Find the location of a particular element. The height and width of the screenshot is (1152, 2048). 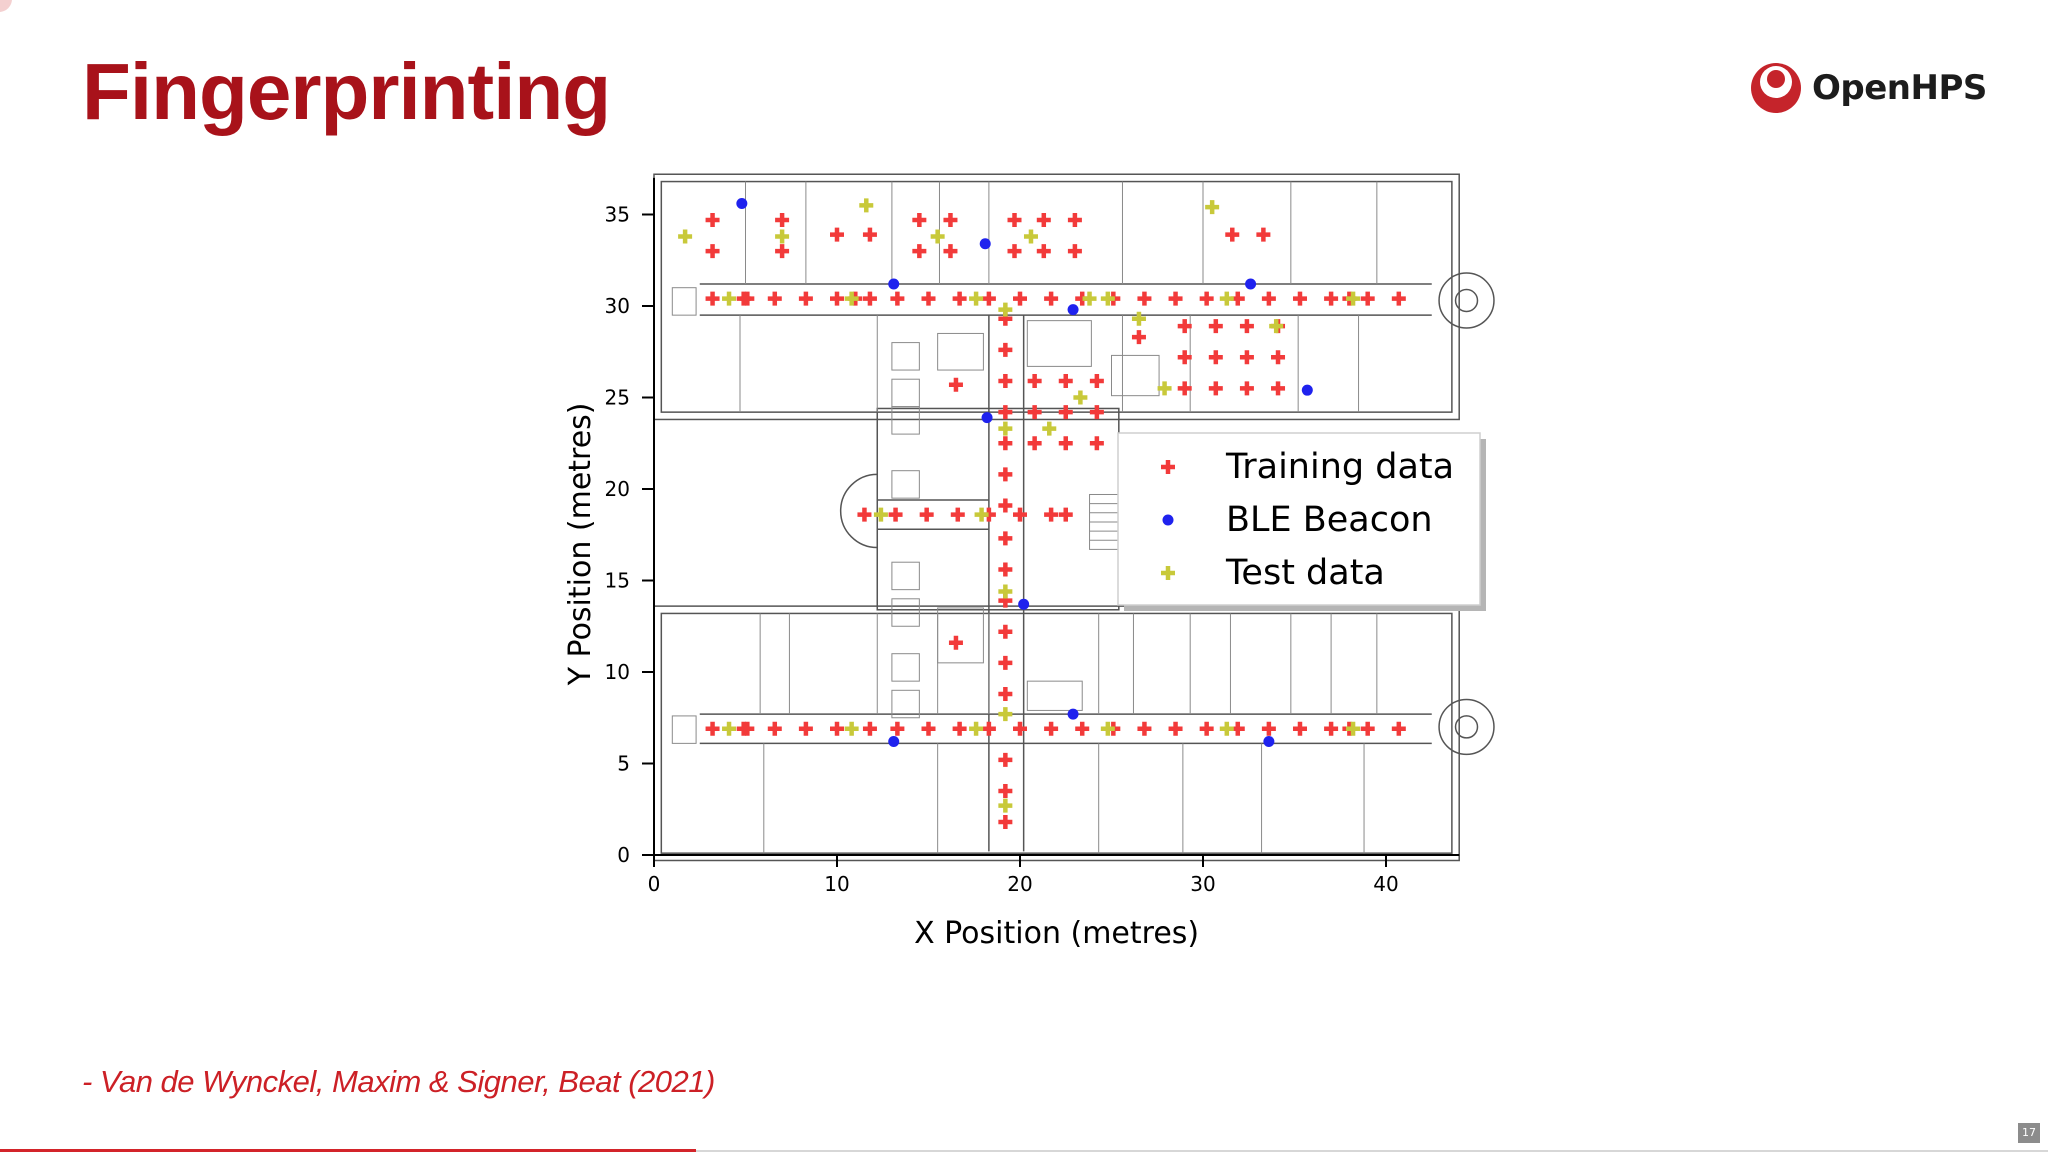

x-tick-label: 40 is located at coordinates (1385, 884).